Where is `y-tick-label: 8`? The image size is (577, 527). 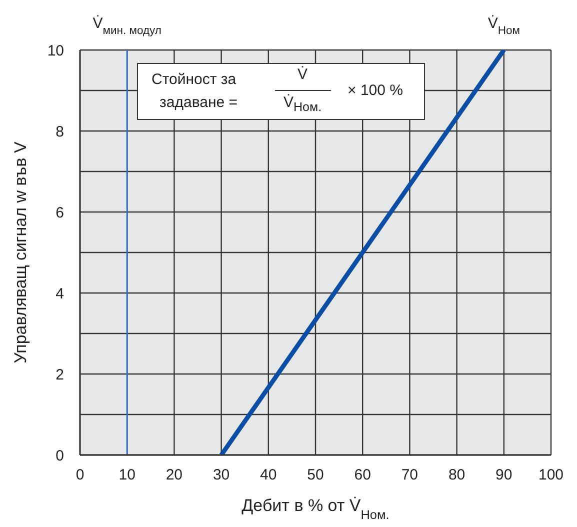
y-tick-label: 8 is located at coordinates (60, 131).